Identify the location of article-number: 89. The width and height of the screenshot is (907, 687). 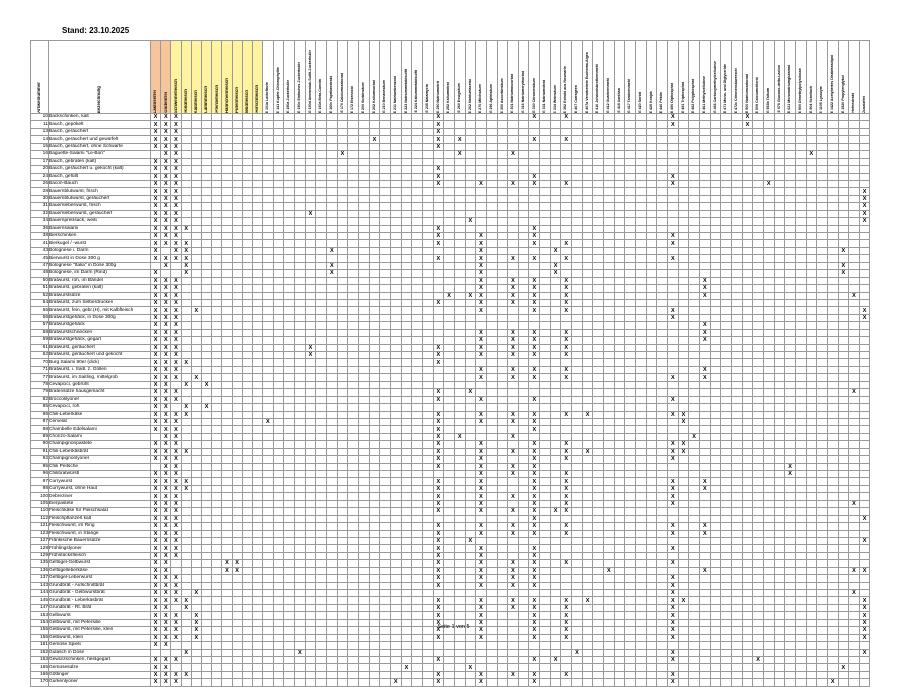
(39, 437).